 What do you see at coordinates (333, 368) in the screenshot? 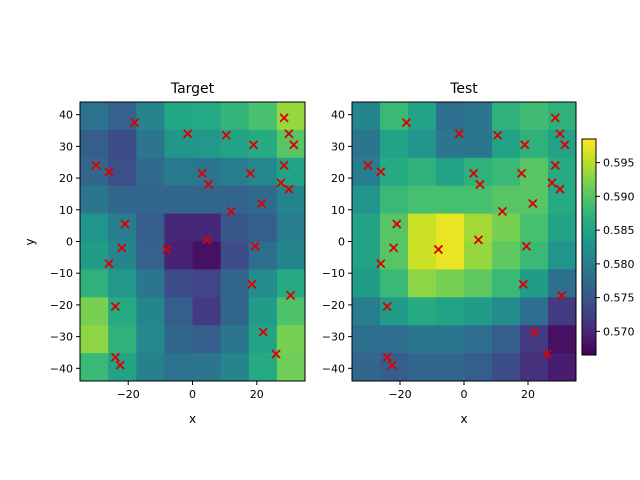
I see `y-tick-label: −40` at bounding box center [333, 368].